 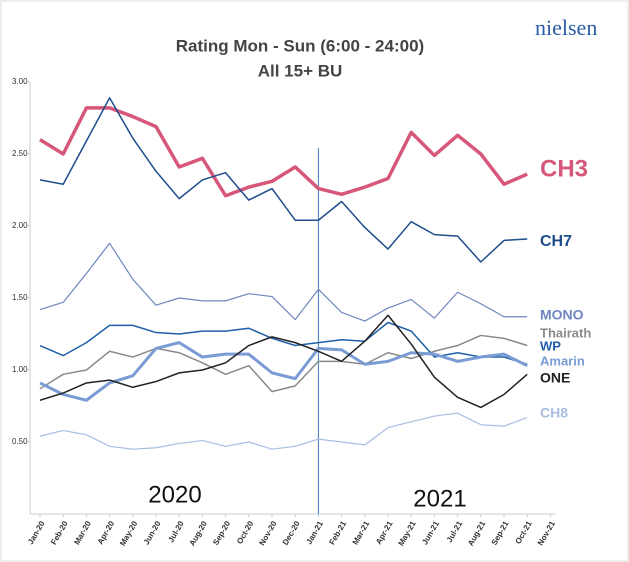 What do you see at coordinates (556, 241) in the screenshot?
I see `series-label: CH7` at bounding box center [556, 241].